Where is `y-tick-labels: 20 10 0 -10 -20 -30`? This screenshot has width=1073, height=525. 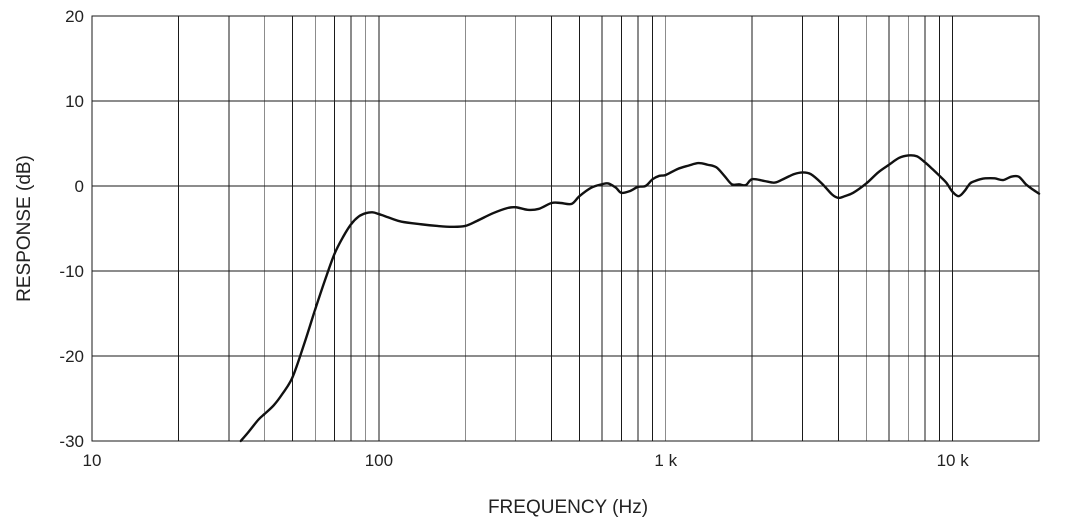 y-tick-labels: 20 10 0 -10 -20 -30 is located at coordinates (71, 229).